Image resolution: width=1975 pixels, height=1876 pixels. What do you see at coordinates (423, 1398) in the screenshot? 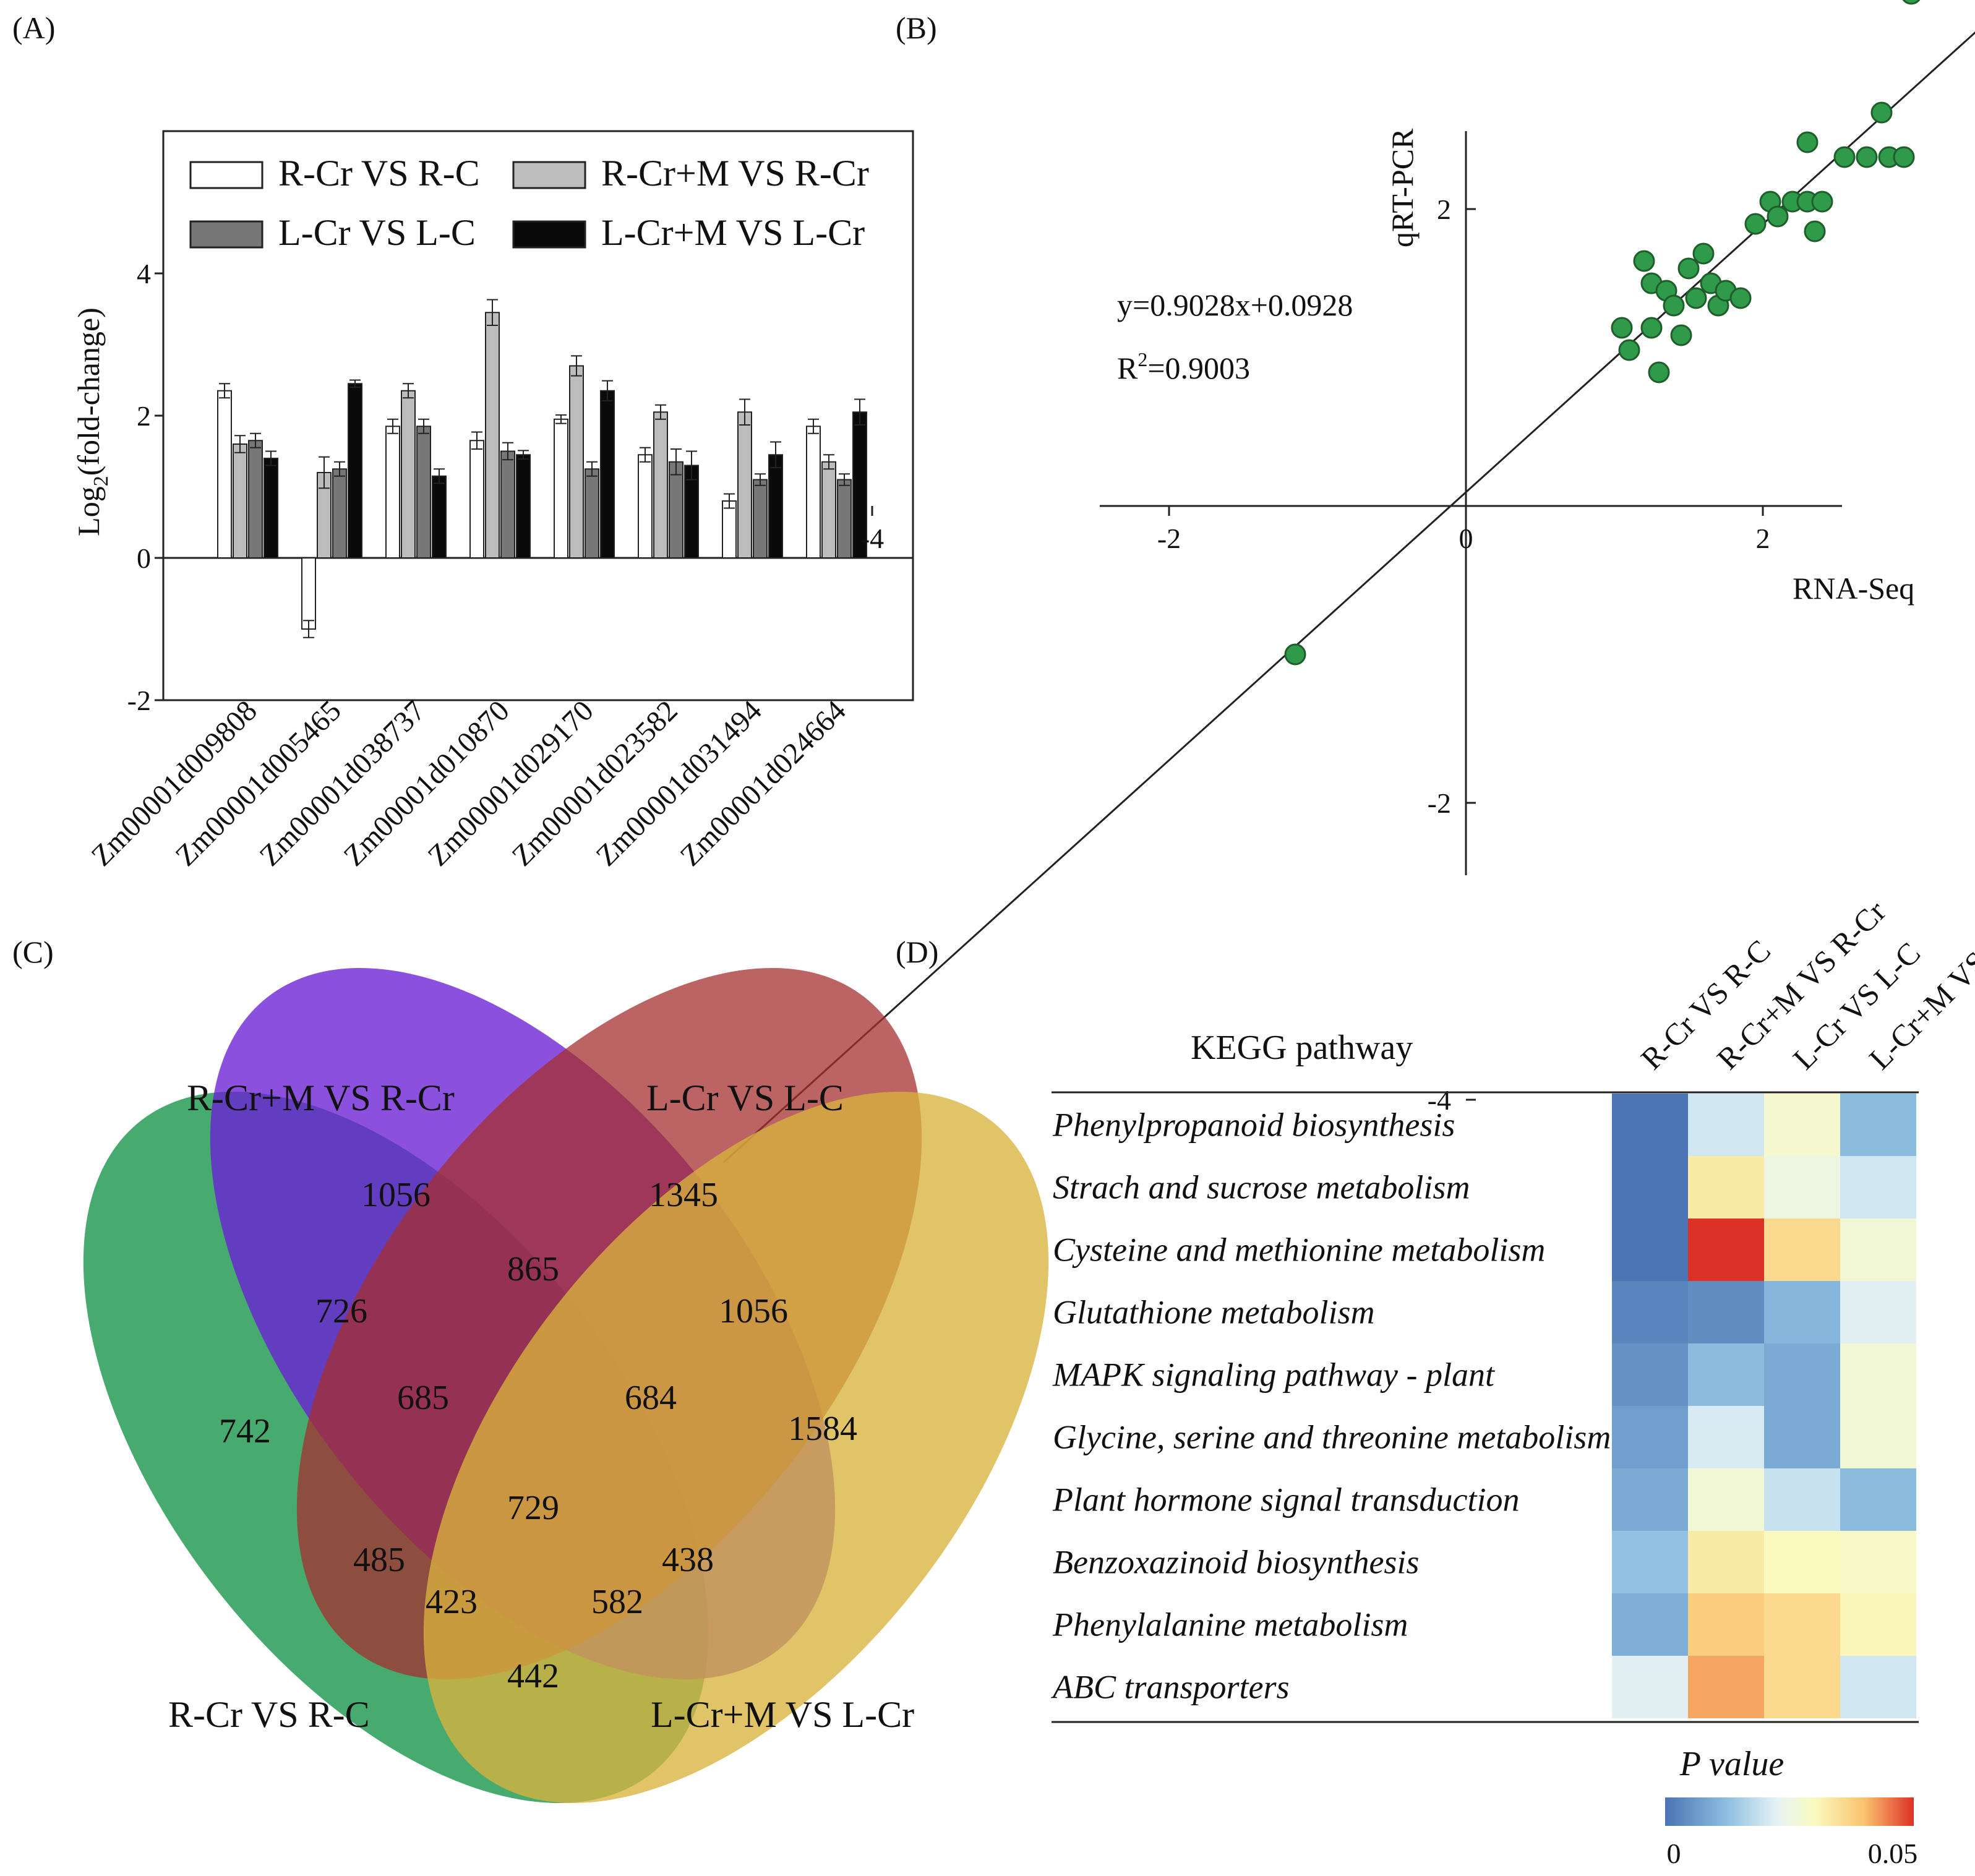
I see `venn-count: 685` at bounding box center [423, 1398].